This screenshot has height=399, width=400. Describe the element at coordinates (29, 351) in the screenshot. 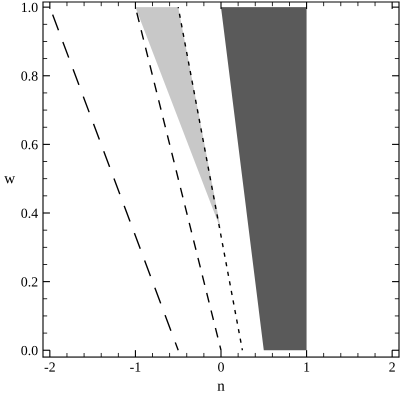

I see `y-tick-label: 0.0` at that location.